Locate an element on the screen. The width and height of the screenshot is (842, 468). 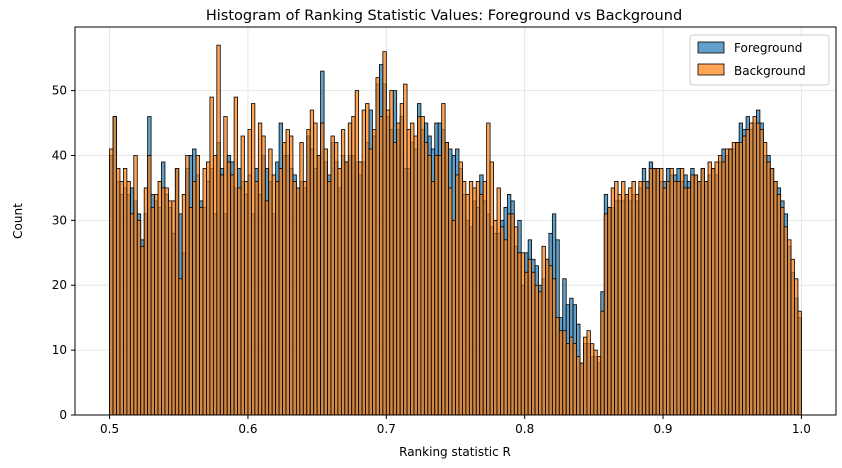
legend-label-background: Background is located at coordinates (770, 71).